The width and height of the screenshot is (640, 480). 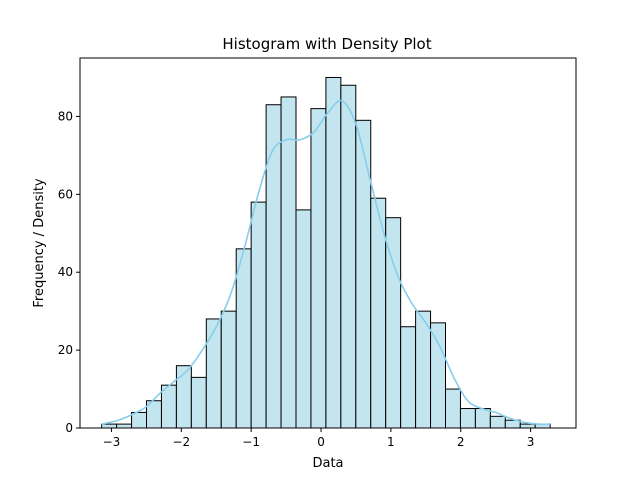 I want to click on x-tick-label: −1, so click(x=251, y=442).